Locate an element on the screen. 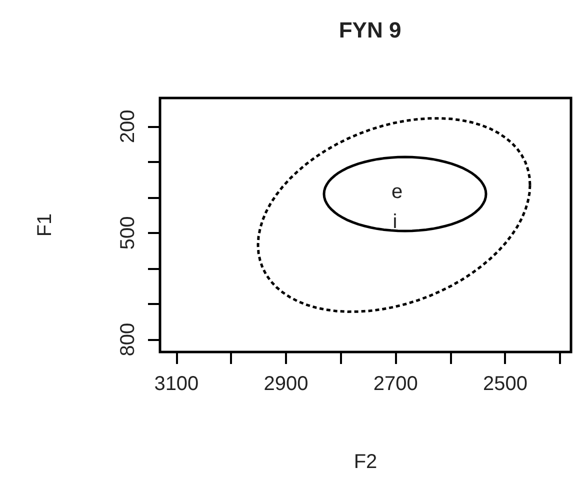 This screenshot has width=573, height=503. annotation: e is located at coordinates (397, 192).